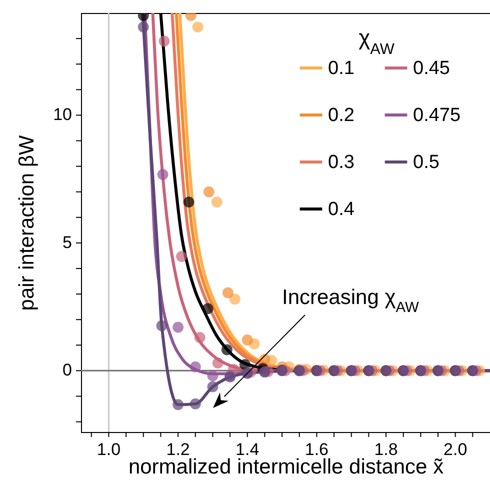 The image size is (490, 486). What do you see at coordinates (341, 209) in the screenshot?
I see `legend-label: 0.4` at bounding box center [341, 209].